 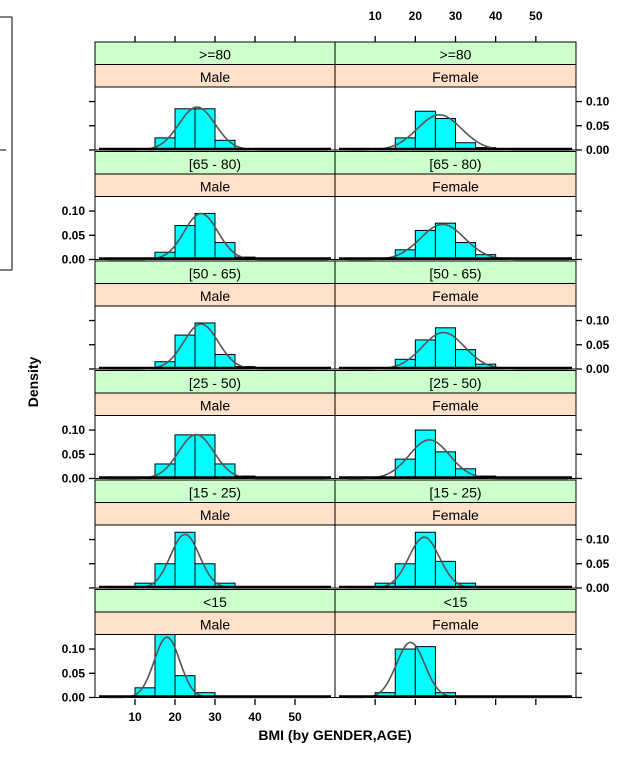 I want to click on y-axis-title: Density, so click(x=33, y=382).